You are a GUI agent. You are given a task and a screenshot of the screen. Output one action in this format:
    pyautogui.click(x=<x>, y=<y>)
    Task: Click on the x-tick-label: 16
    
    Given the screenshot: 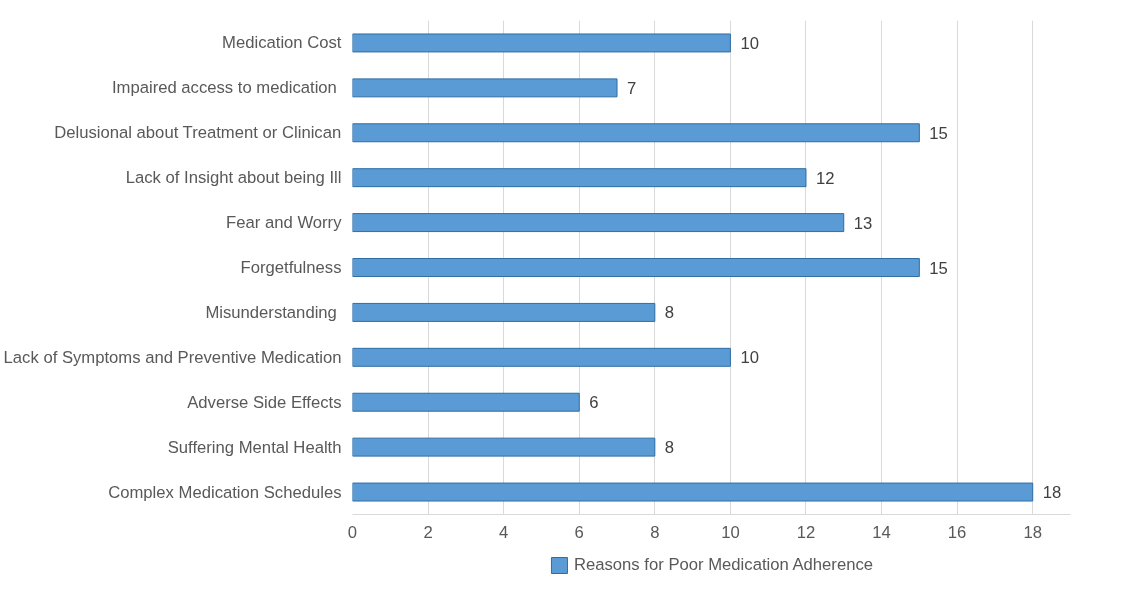 What is the action you would take?
    pyautogui.click(x=957, y=532)
    